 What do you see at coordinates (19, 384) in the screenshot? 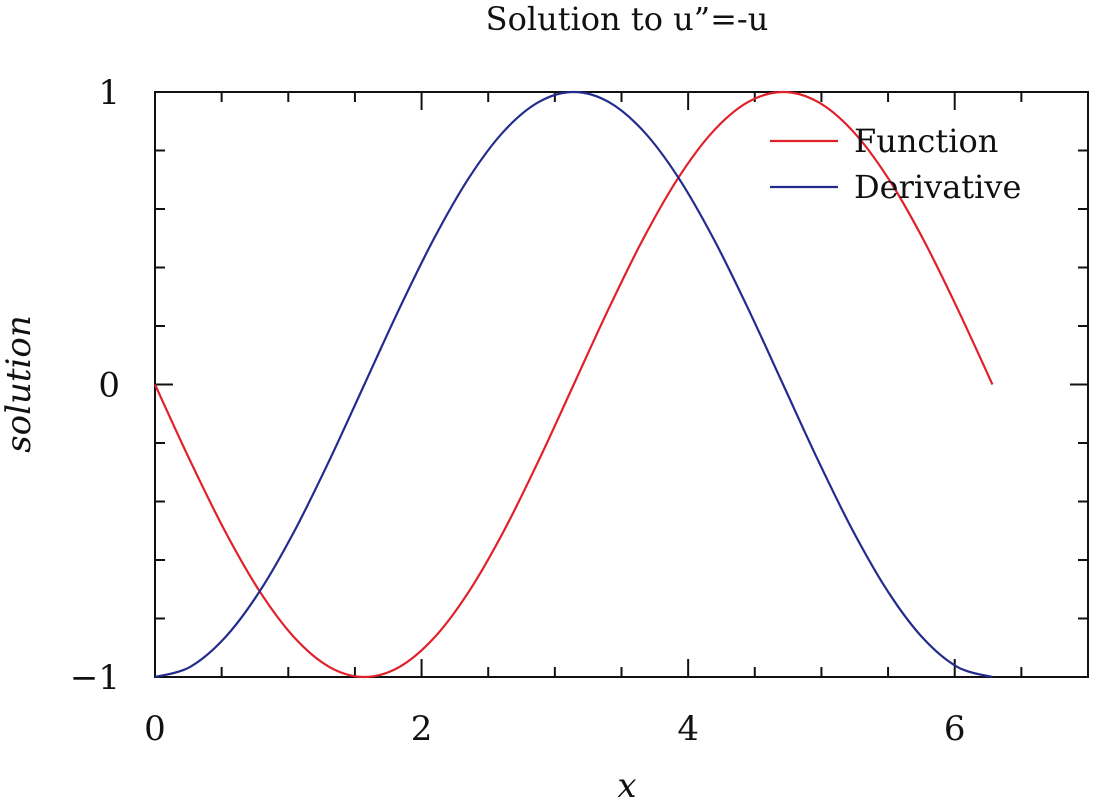
I see `y-axis-label: solution` at bounding box center [19, 384].